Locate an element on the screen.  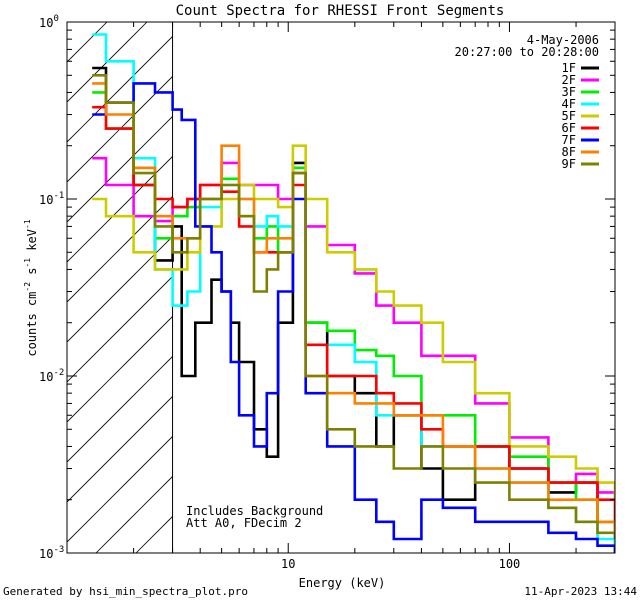
legend-label-1f: 1F is located at coordinates (569, 68).